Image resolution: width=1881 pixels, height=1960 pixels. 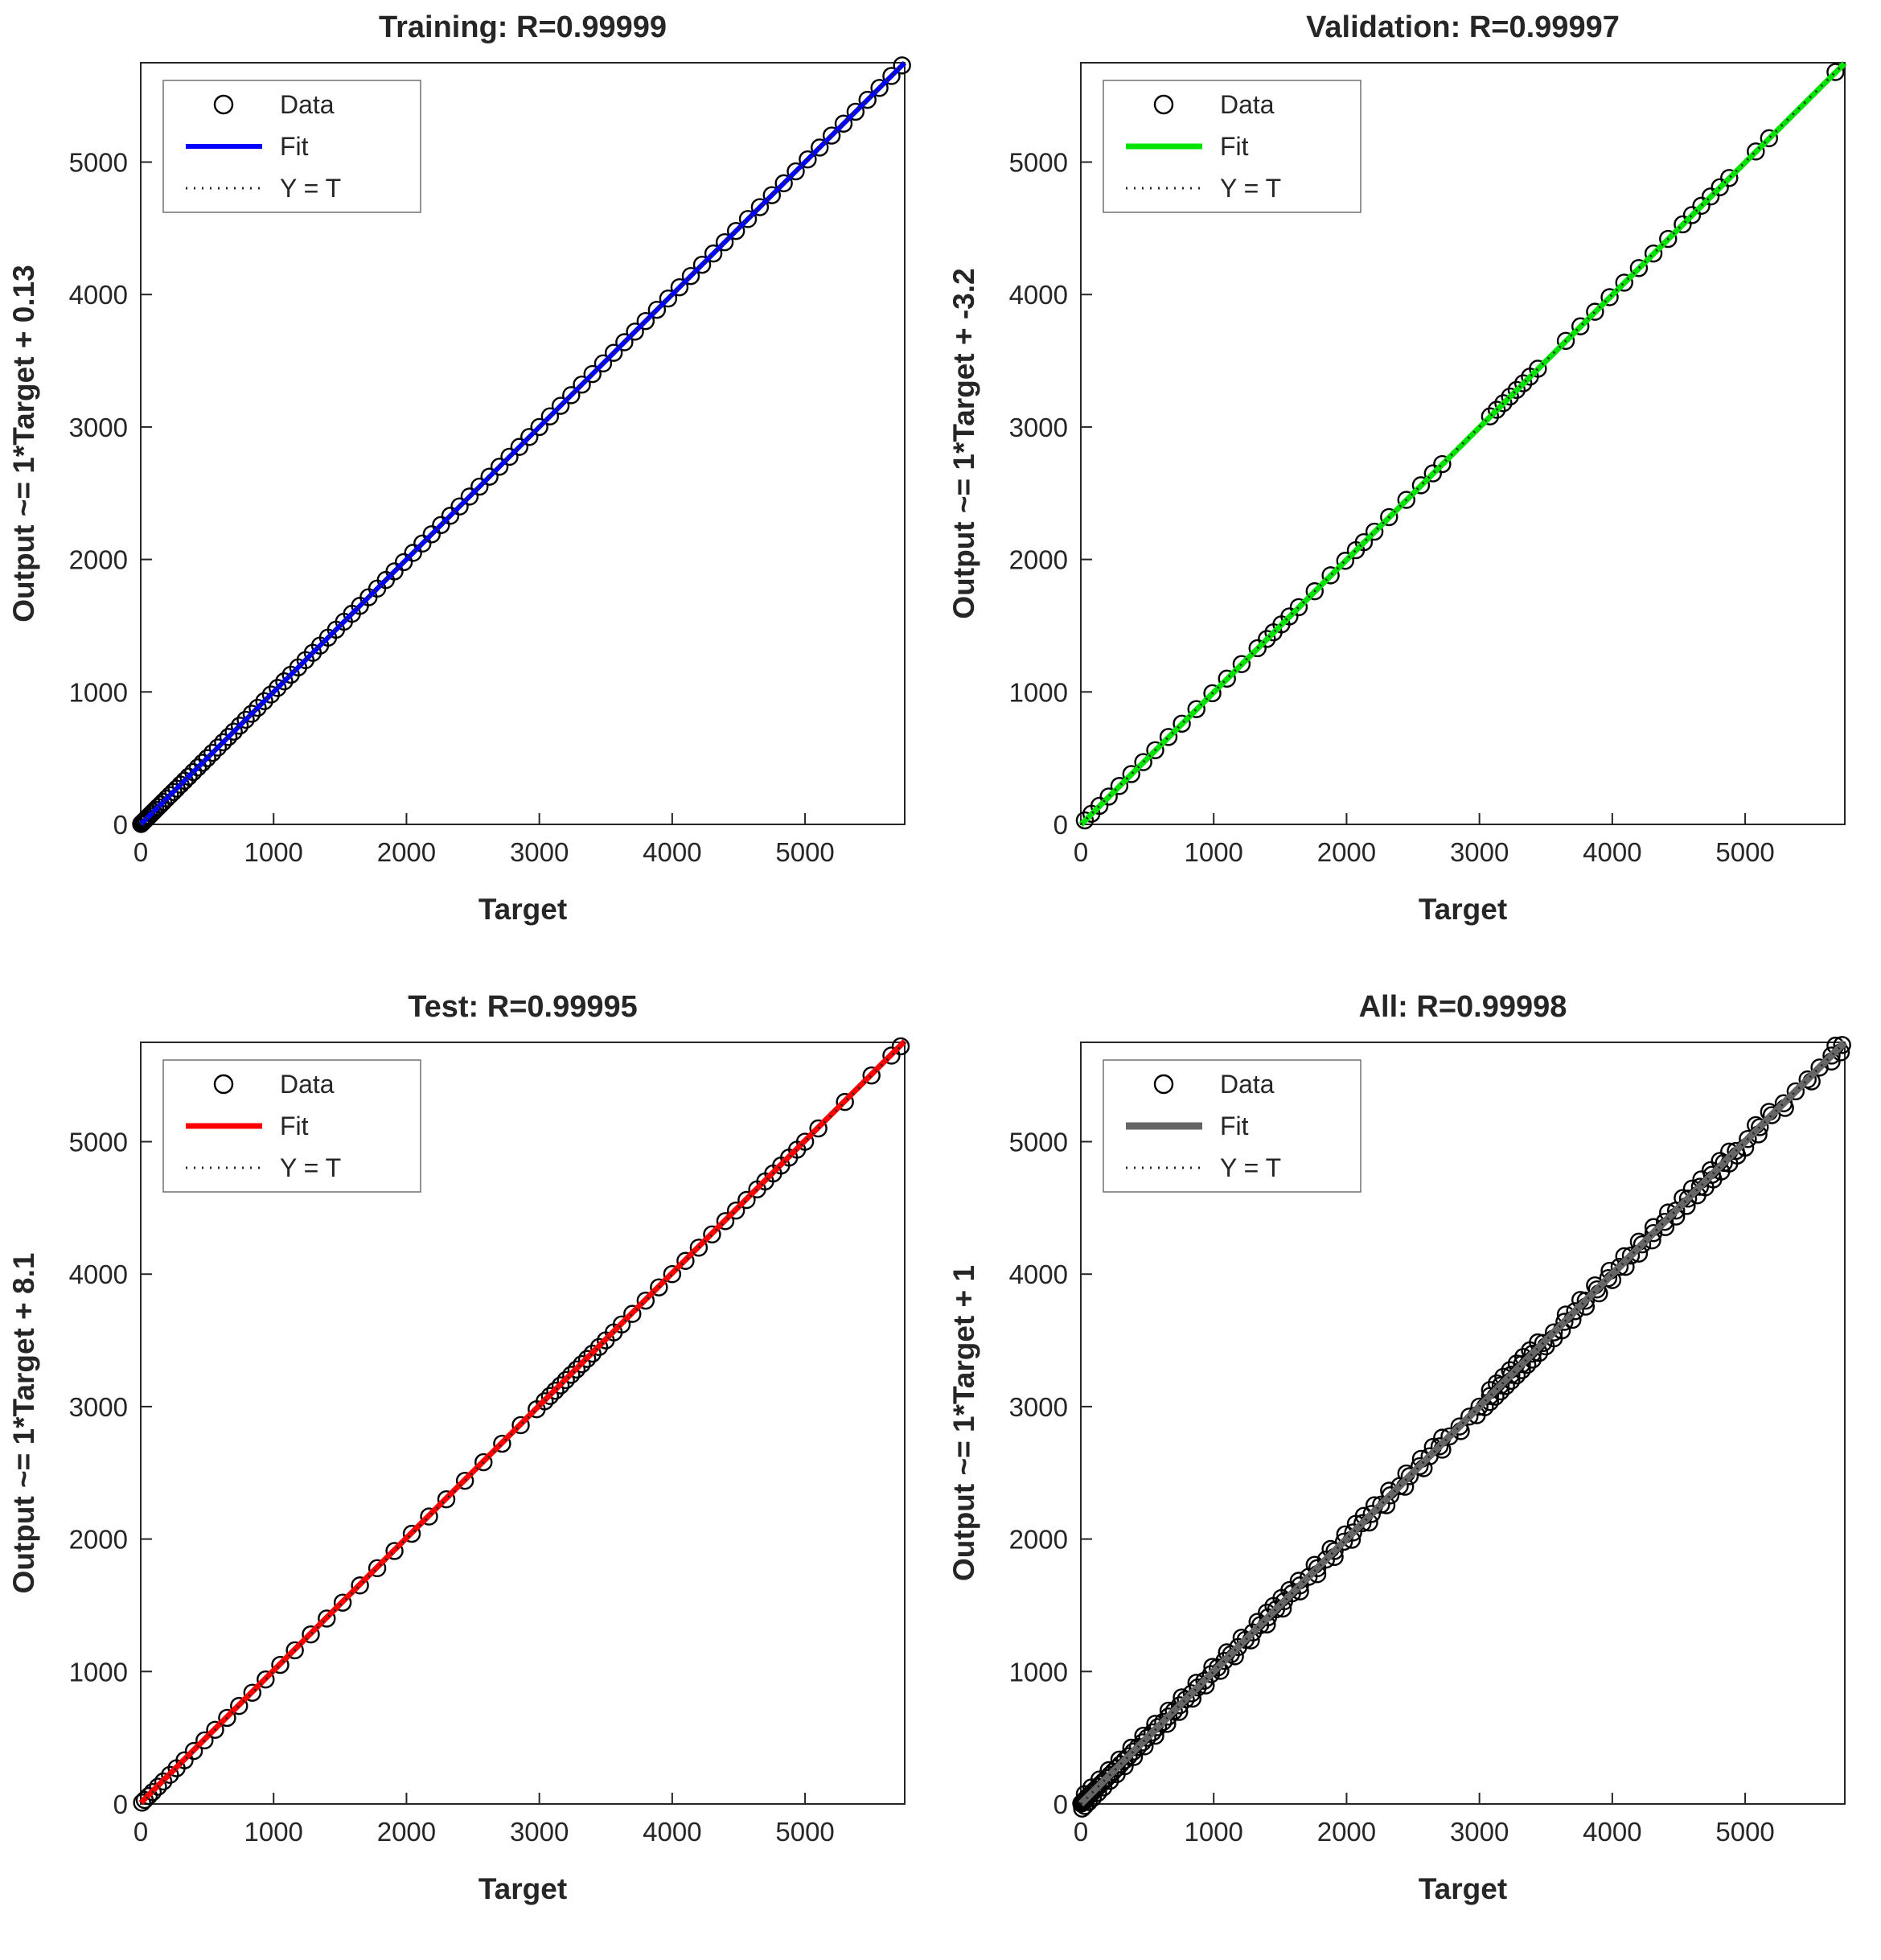 I want to click on svg-text: All: R=0.99998, so click(x=1463, y=1007).